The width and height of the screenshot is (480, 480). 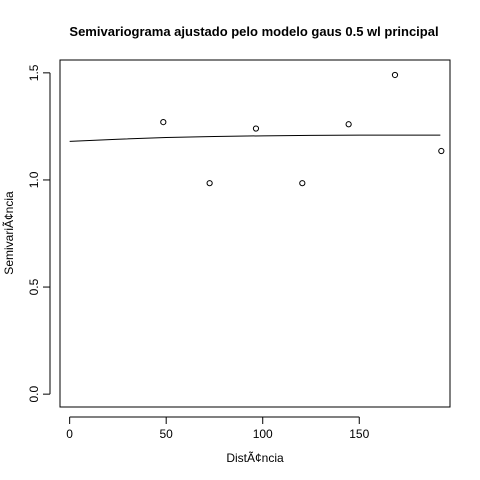 What do you see at coordinates (34, 393) in the screenshot?
I see `y-tick-label: 0.0` at bounding box center [34, 393].